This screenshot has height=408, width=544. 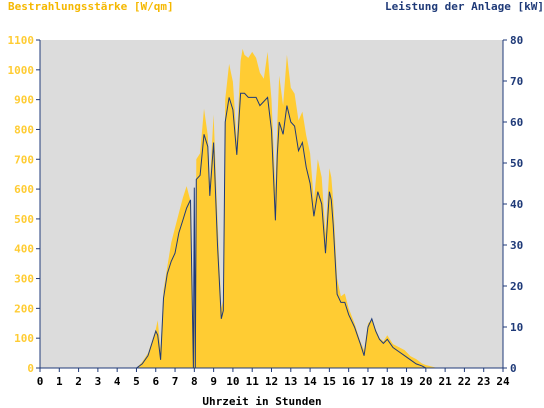 What do you see at coordinates (175, 381) in the screenshot?
I see `x-tick-label: 7` at bounding box center [175, 381].